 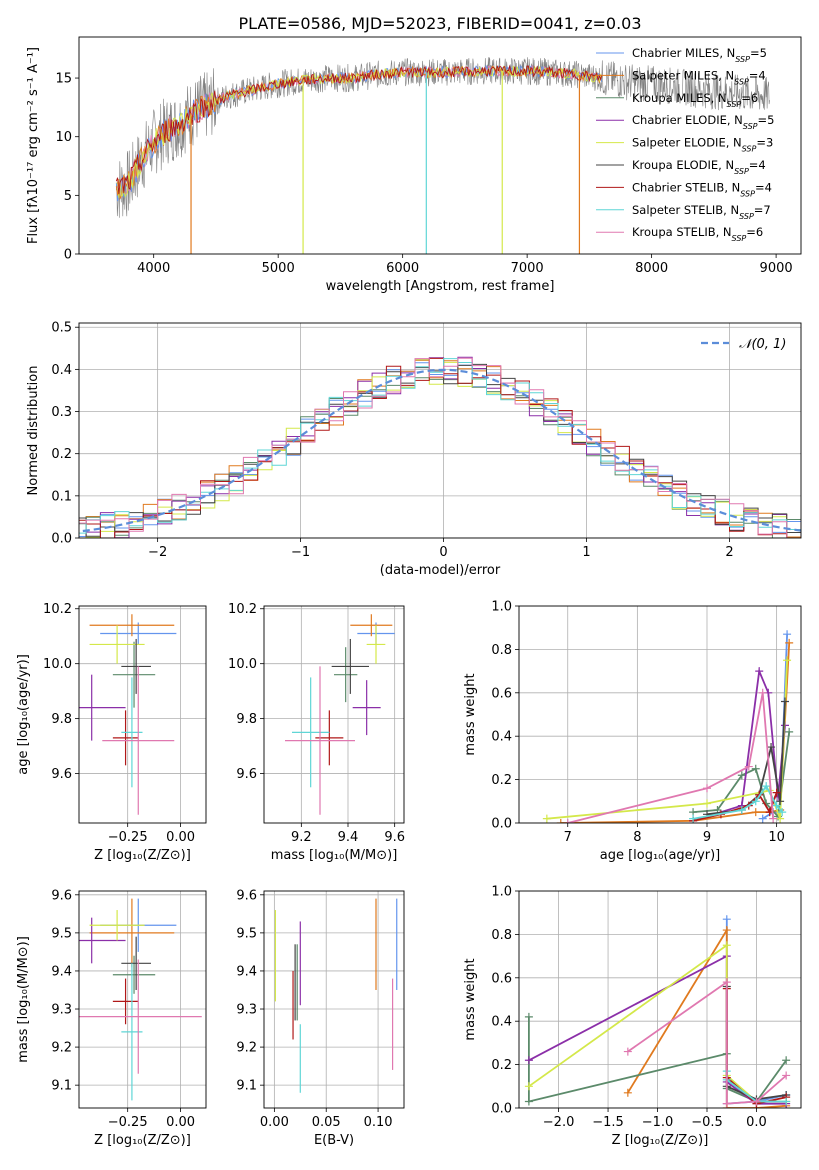 What do you see at coordinates (61, 496) in the screenshot?
I see `y-tick-label: 0.1` at bounding box center [61, 496].